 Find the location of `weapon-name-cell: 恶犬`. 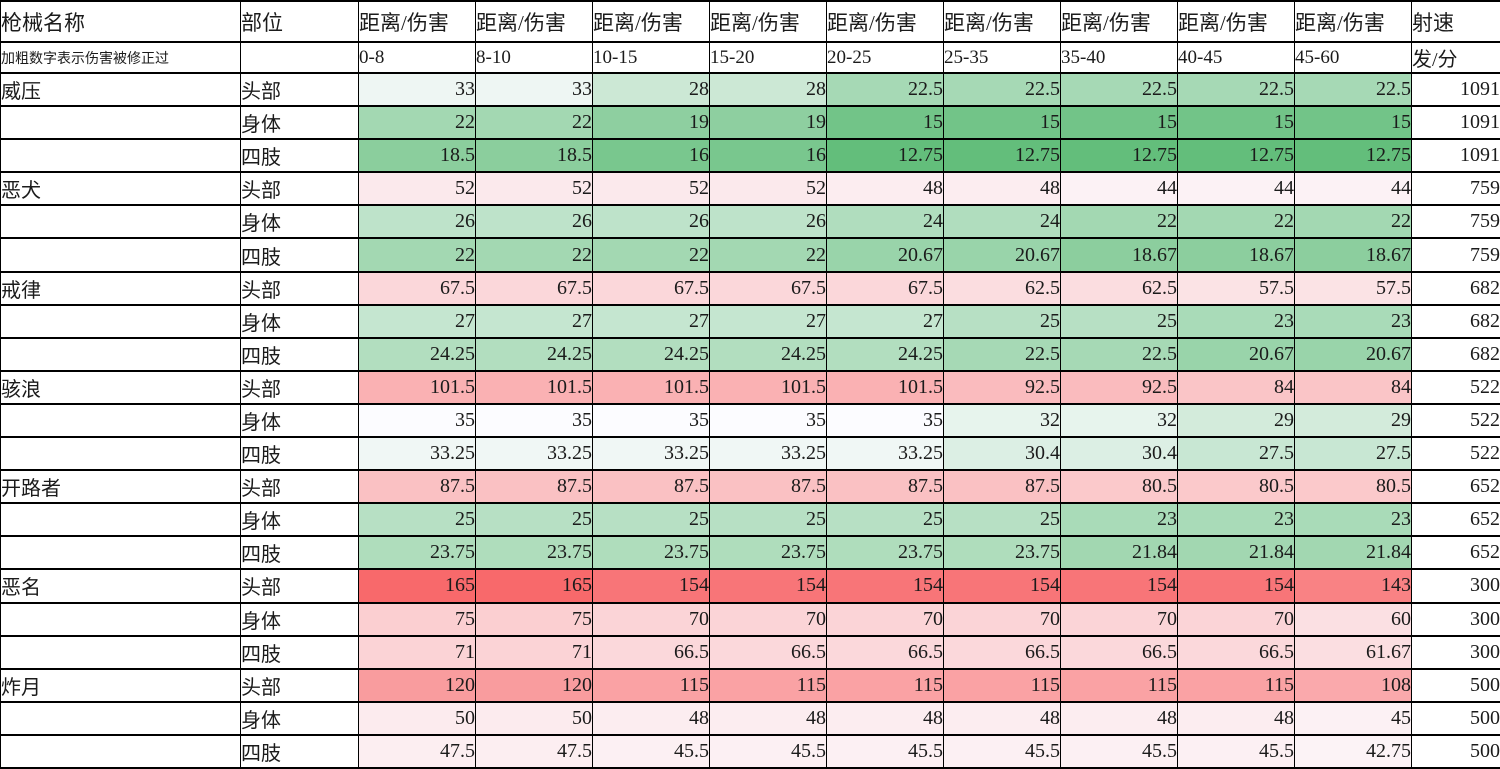

weapon-name-cell: 恶犬 is located at coordinates (120, 189).